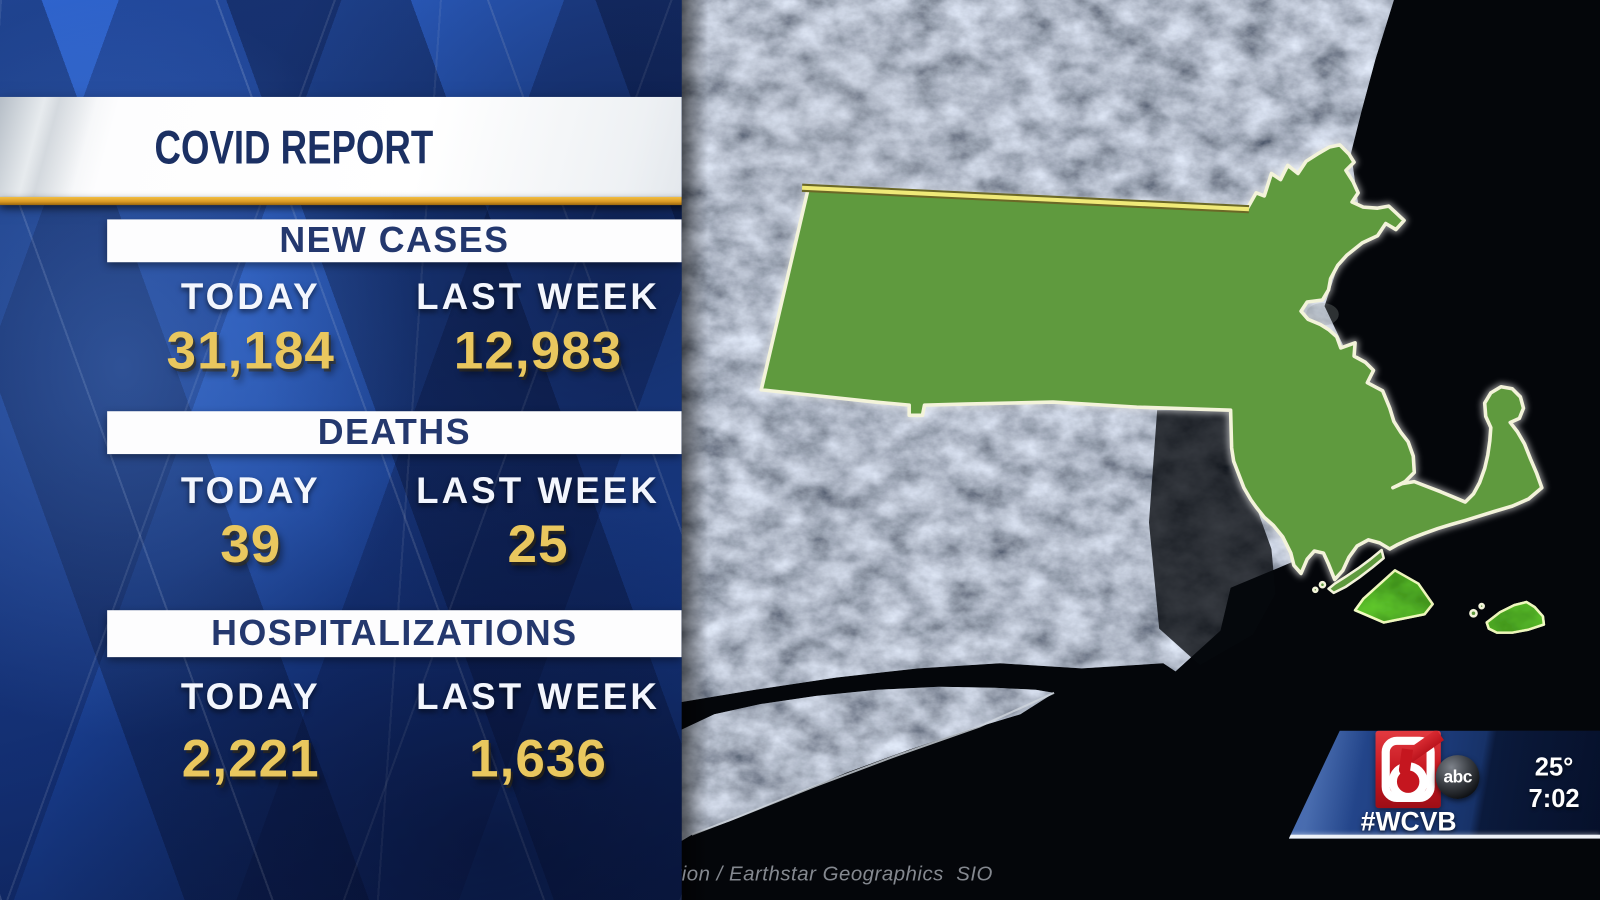 This screenshot has height=900, width=1600. I want to click on last-week-value: 1,636, so click(538, 759).